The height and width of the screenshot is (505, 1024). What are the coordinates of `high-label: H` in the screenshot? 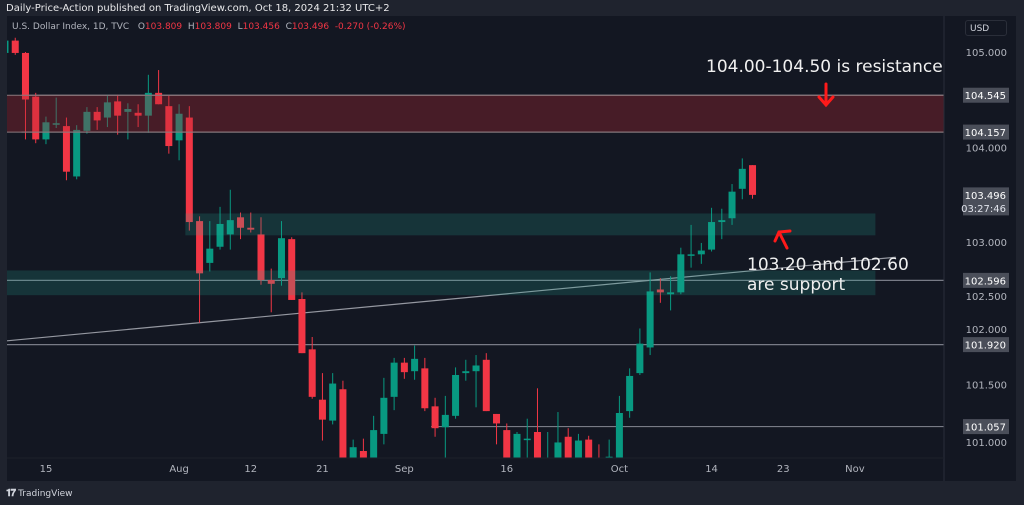 It's located at (191, 27).